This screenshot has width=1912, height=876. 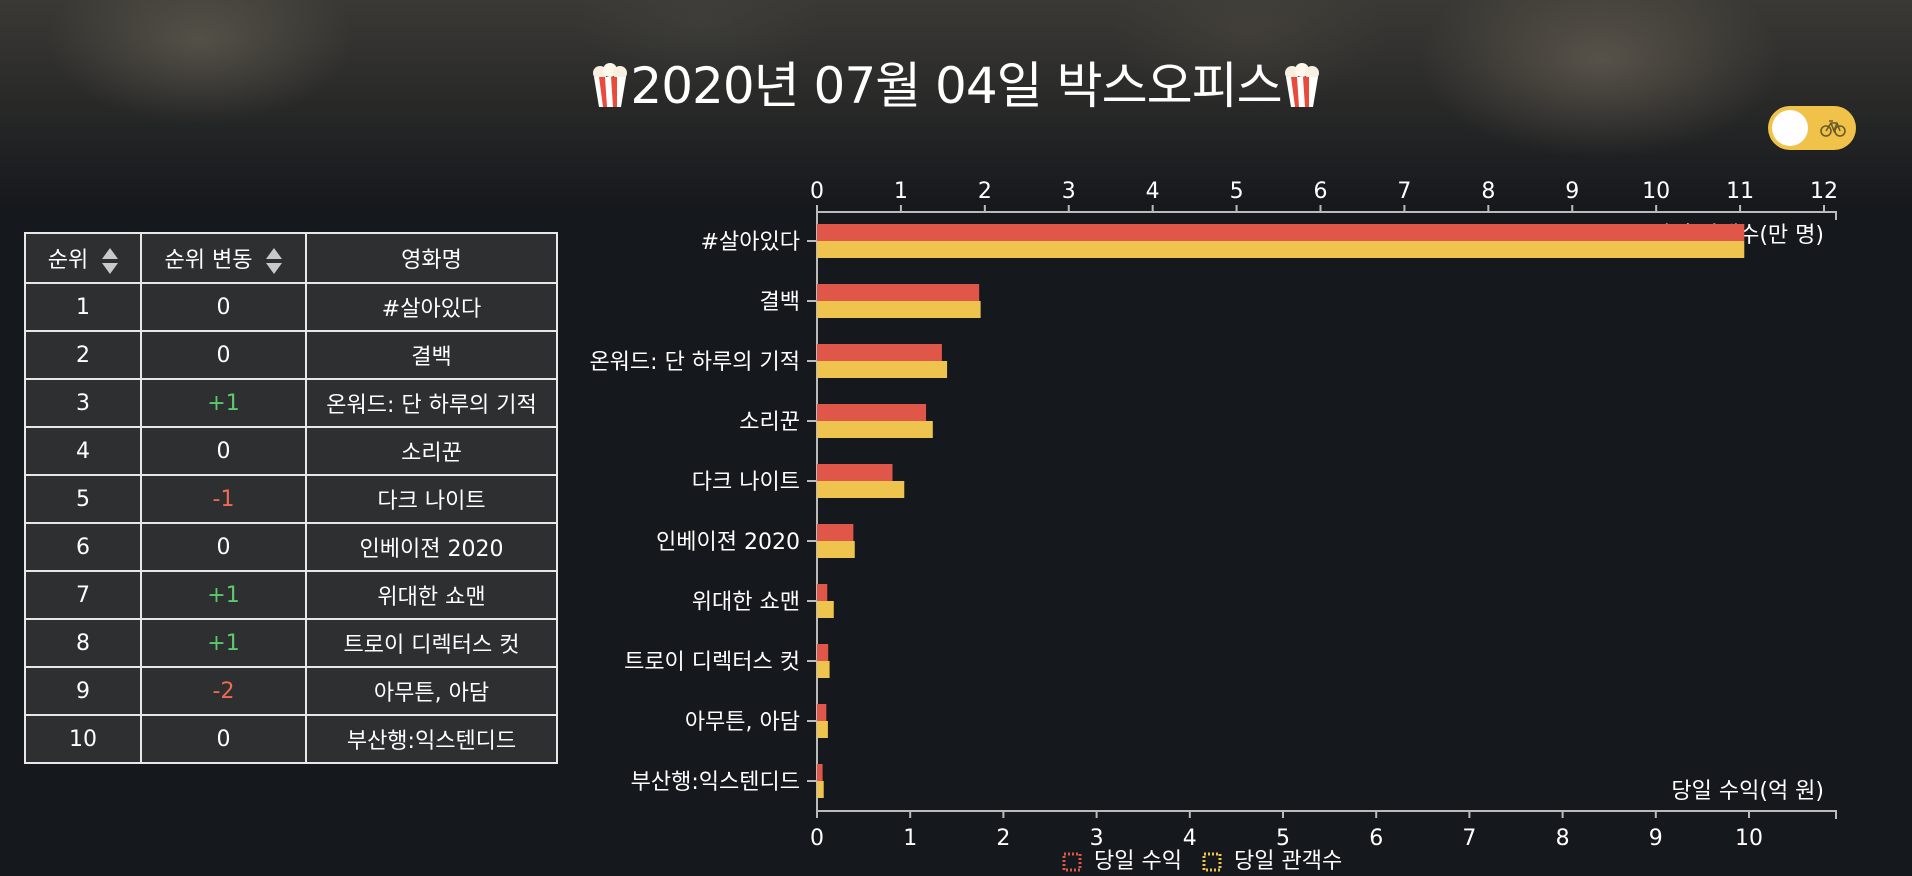 I want to click on top-axis-tick-label: 2, so click(x=985, y=191).